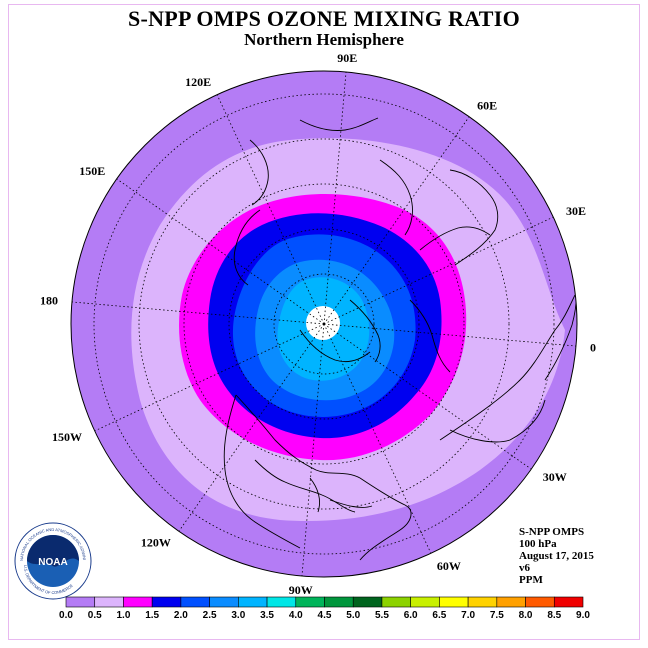 The width and height of the screenshot is (648, 648). What do you see at coordinates (67, 437) in the screenshot?
I see `longitude-label: 150W` at bounding box center [67, 437].